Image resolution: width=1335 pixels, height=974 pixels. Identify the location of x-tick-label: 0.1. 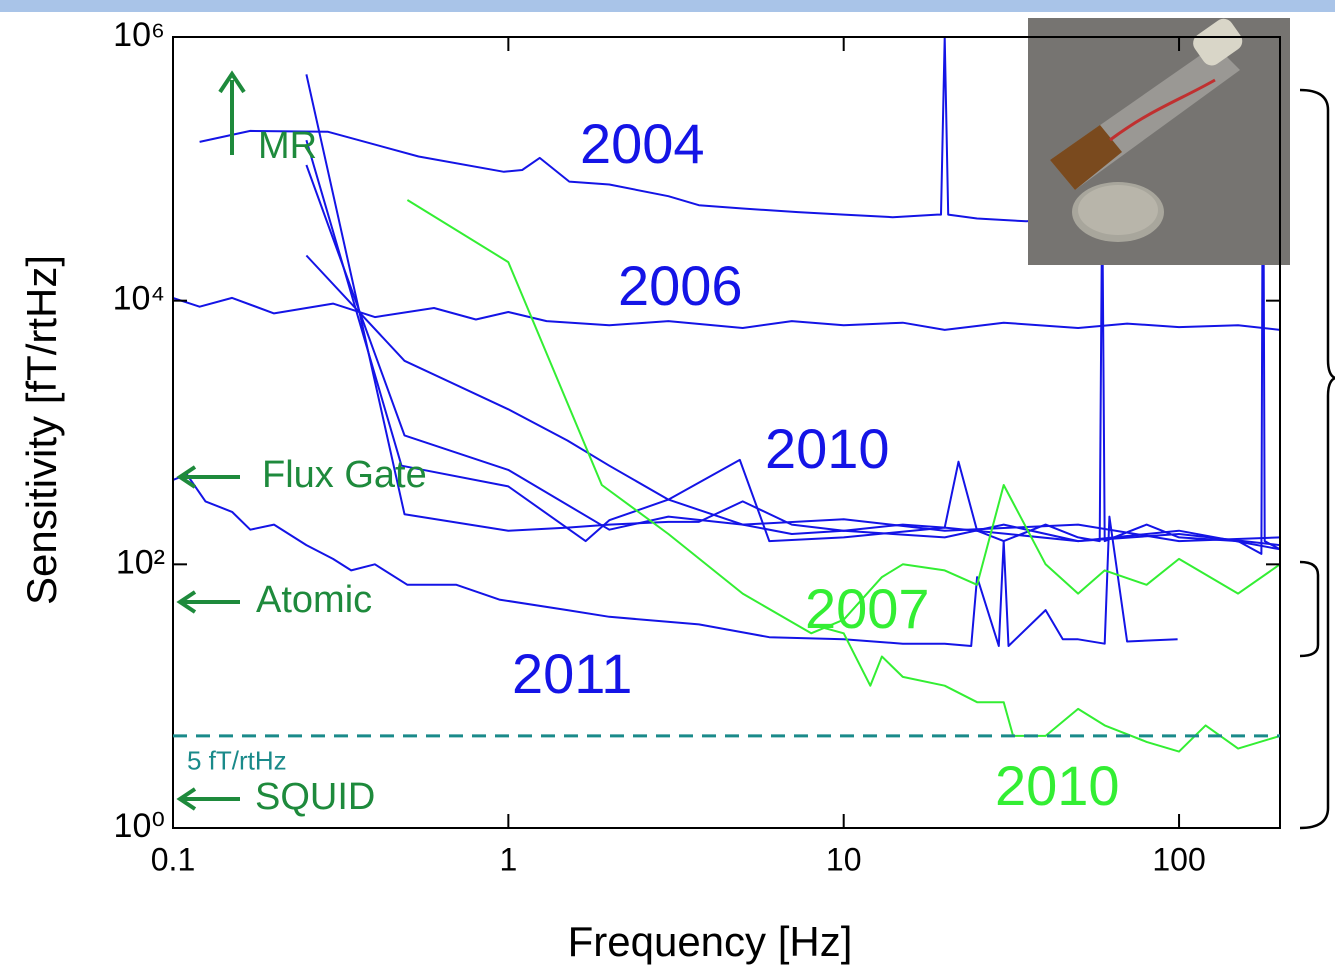
(173, 859).